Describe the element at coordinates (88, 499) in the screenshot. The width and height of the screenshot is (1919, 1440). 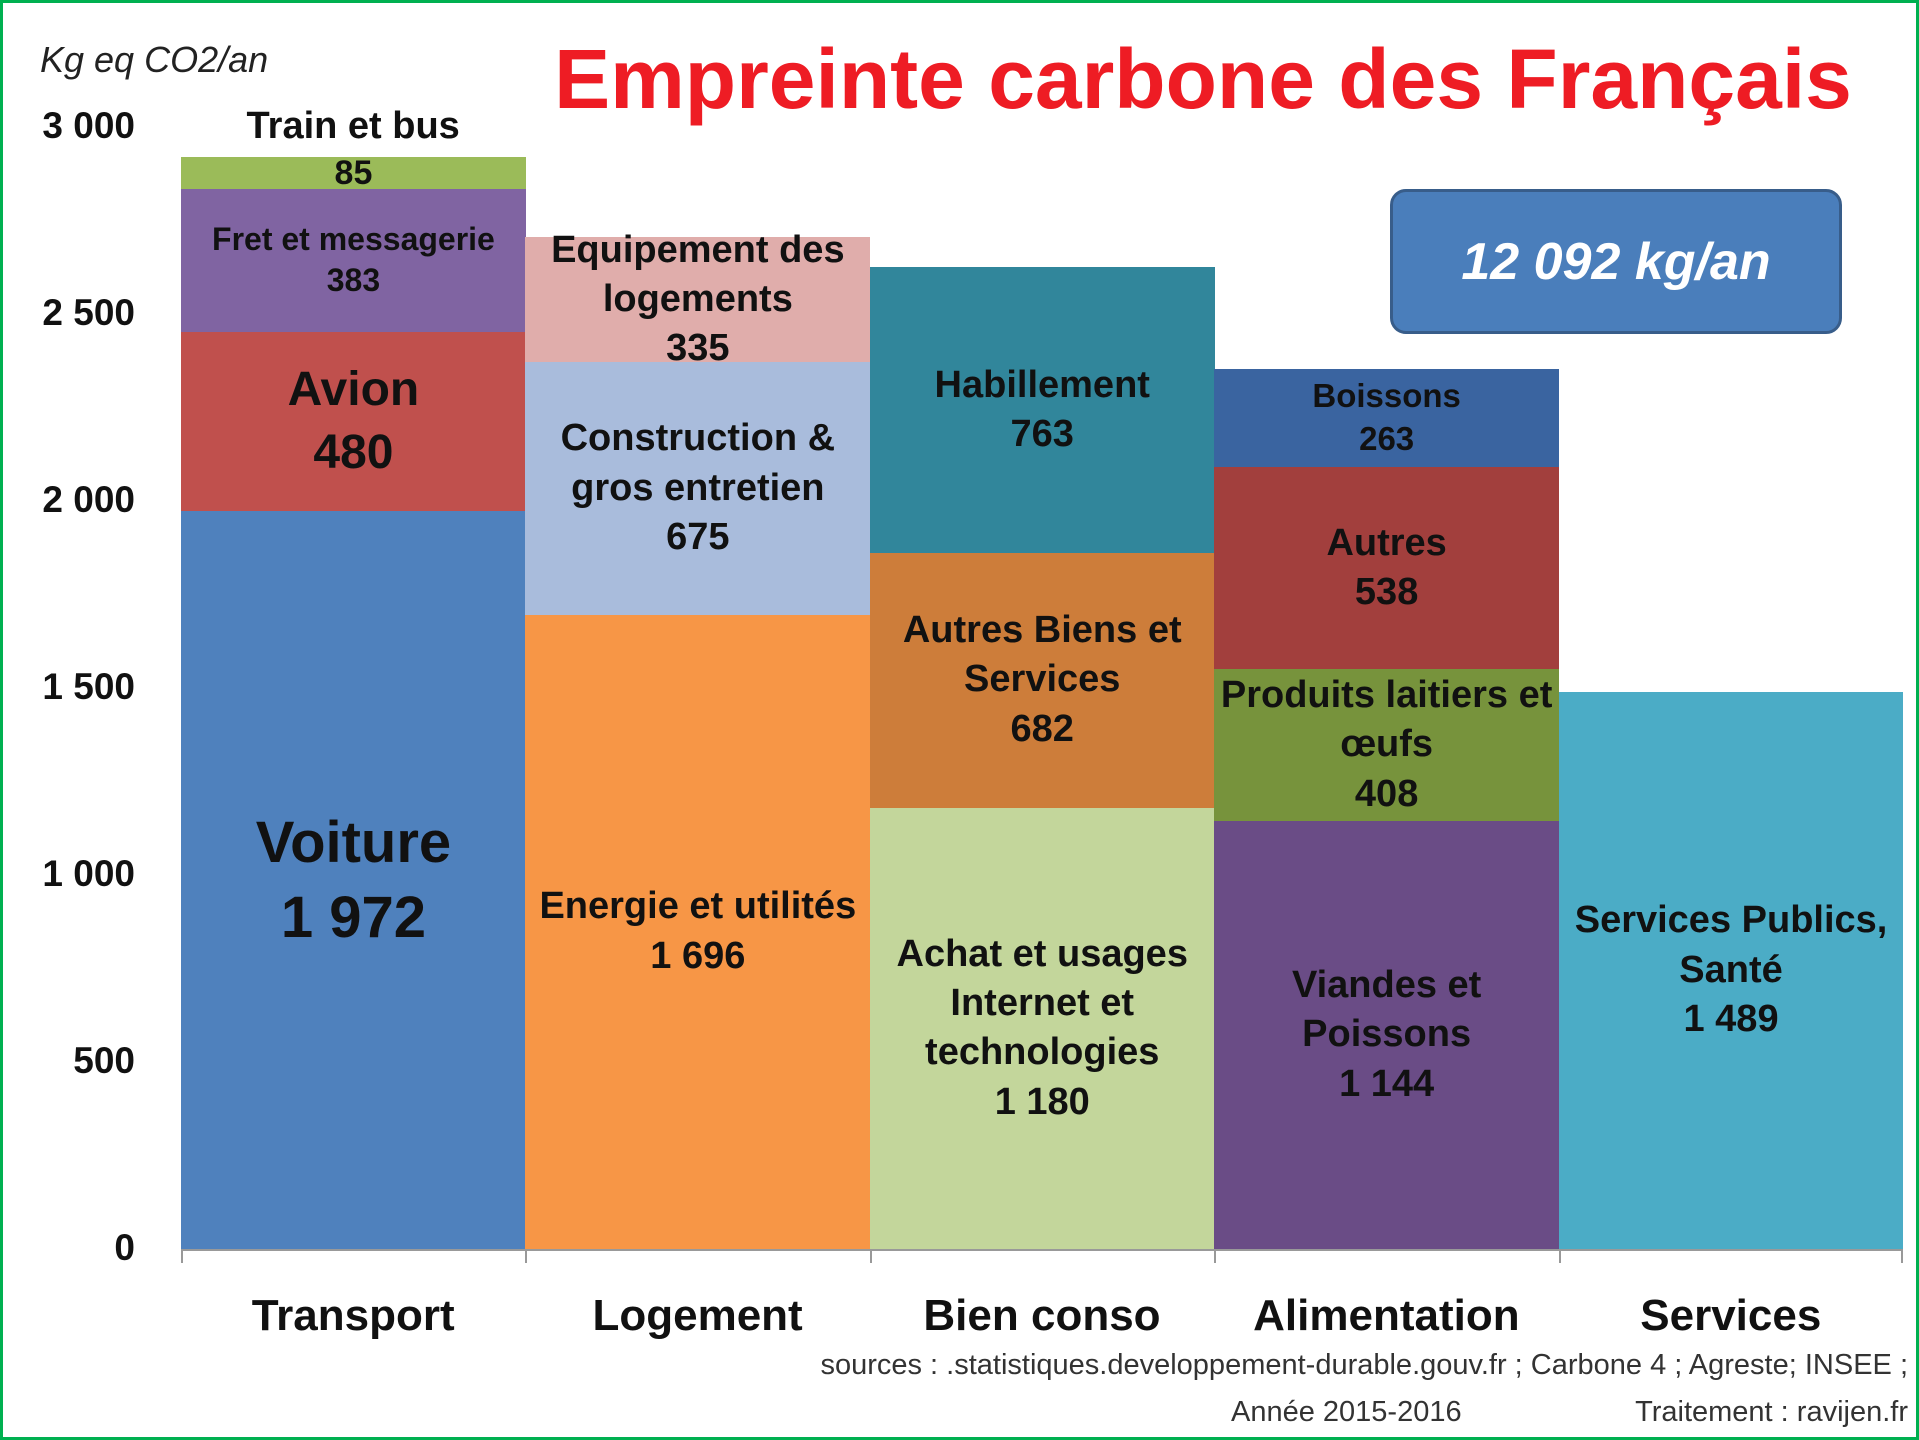
I see `y-tick-label: 2 000` at that location.